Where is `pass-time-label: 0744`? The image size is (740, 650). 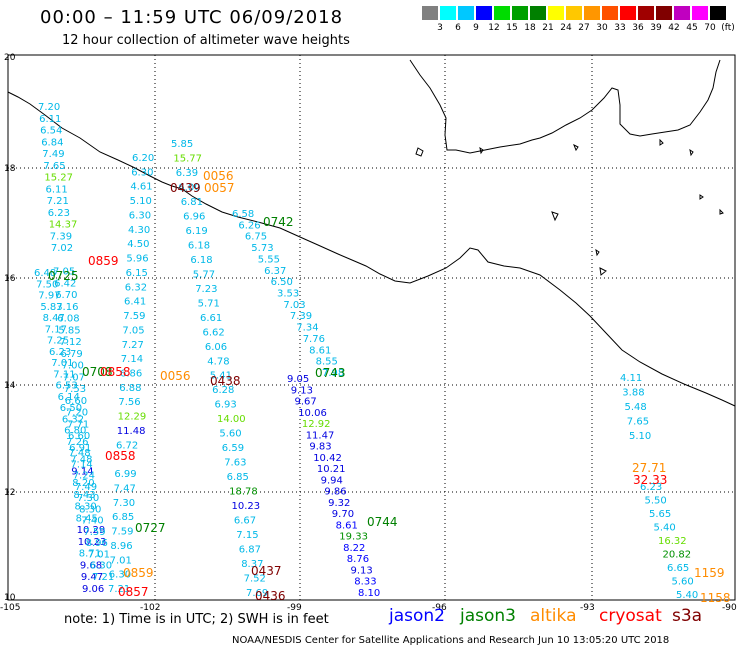 pass-time-label: 0744 is located at coordinates (382, 522).